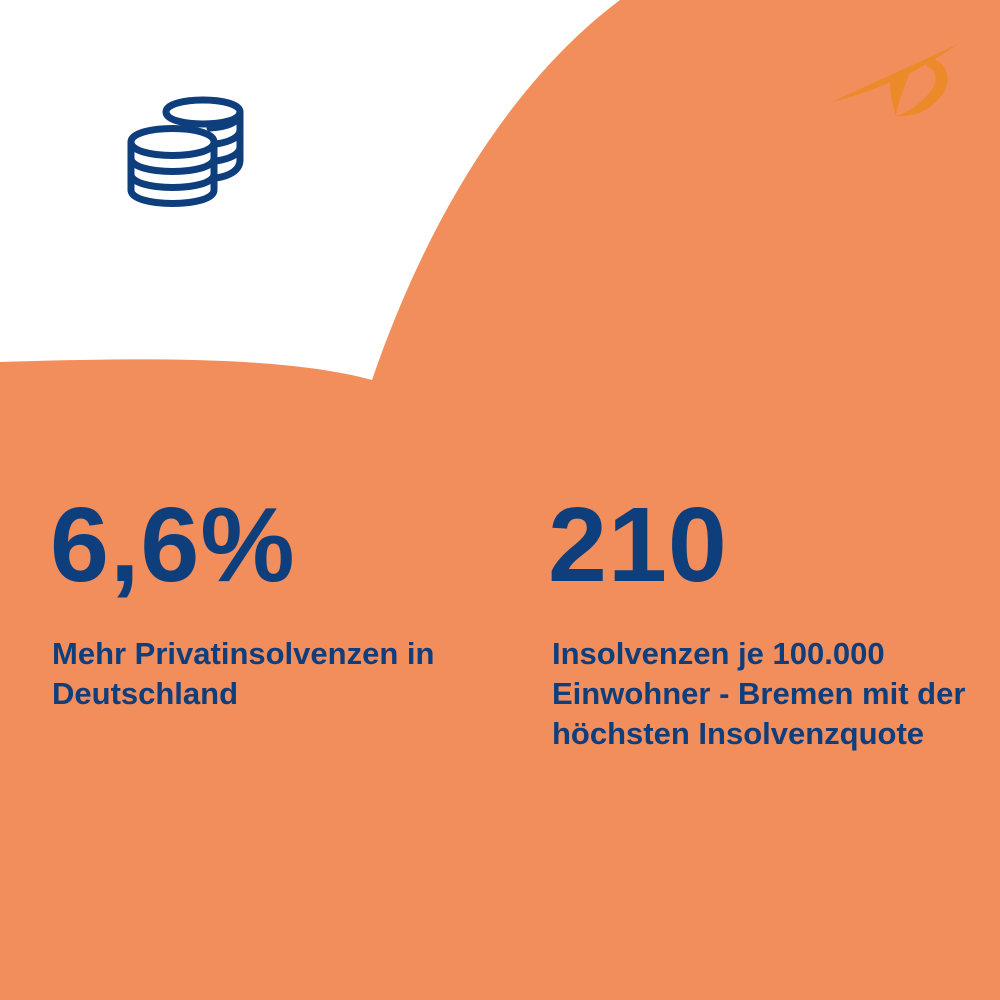  Describe the element at coordinates (243, 673) in the screenshot. I see `stat-description-private-insolvencies: Mehr Privatinsolvenzen in Deutschland` at that location.